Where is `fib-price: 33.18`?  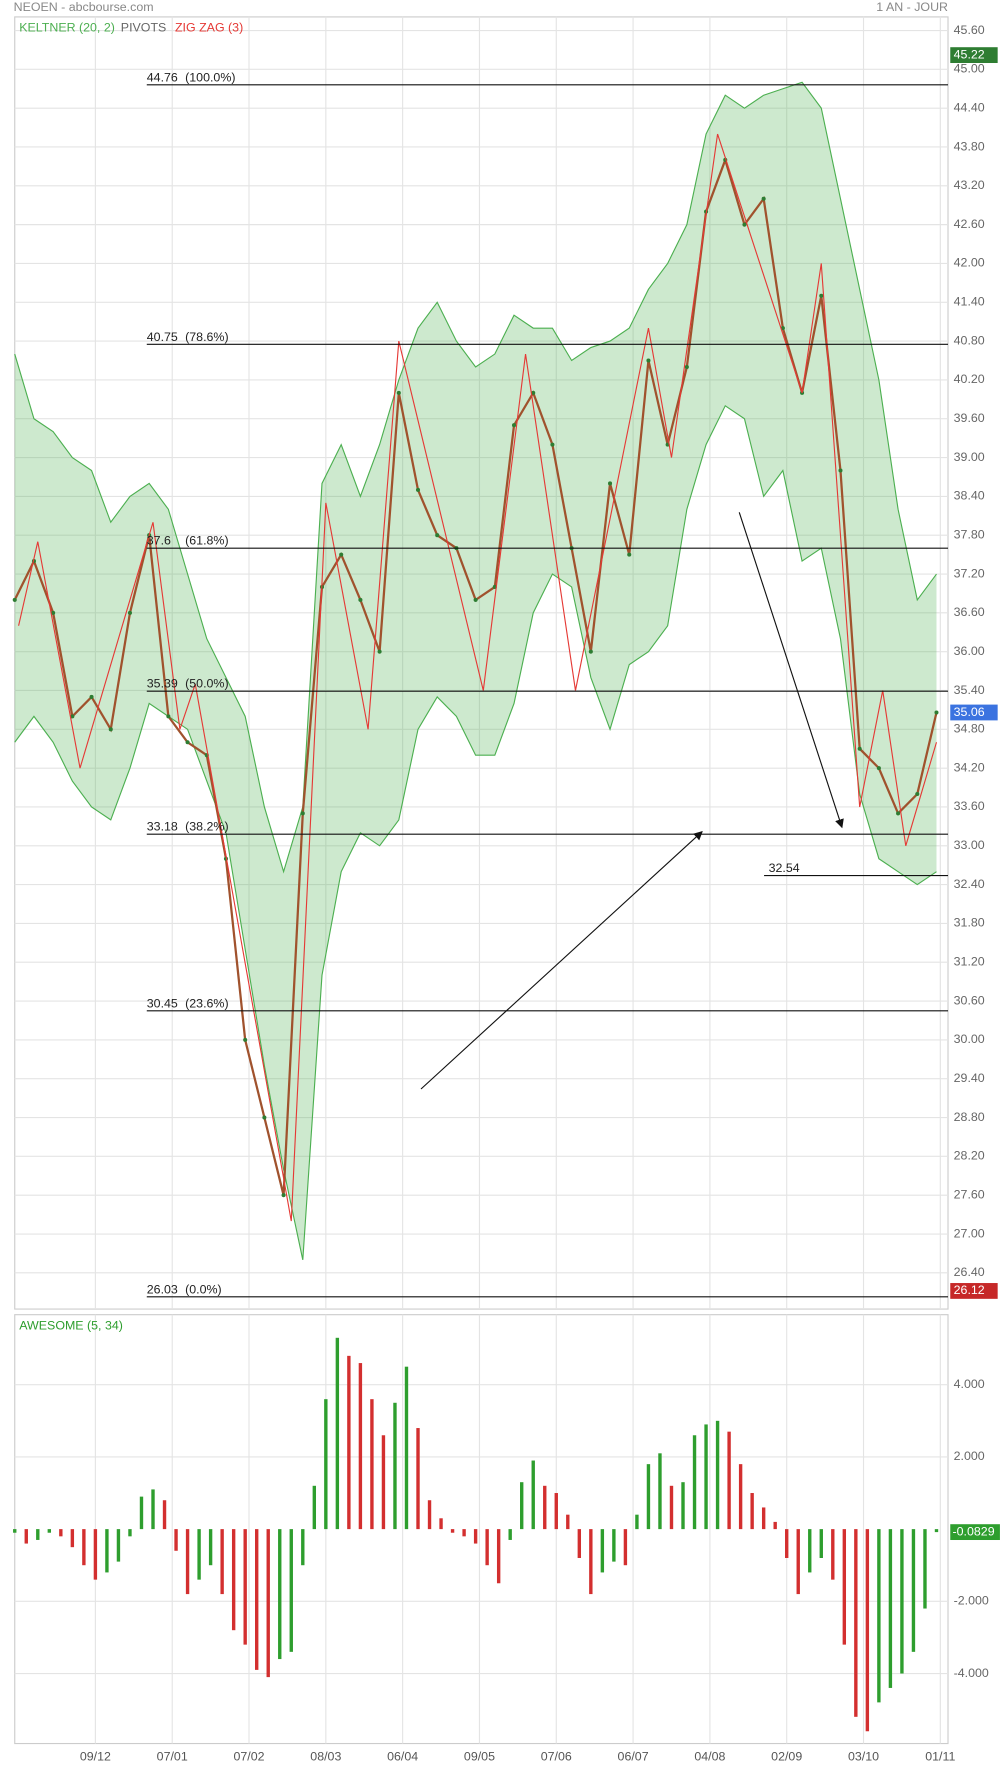 fib-price: 33.18 is located at coordinates (162, 827).